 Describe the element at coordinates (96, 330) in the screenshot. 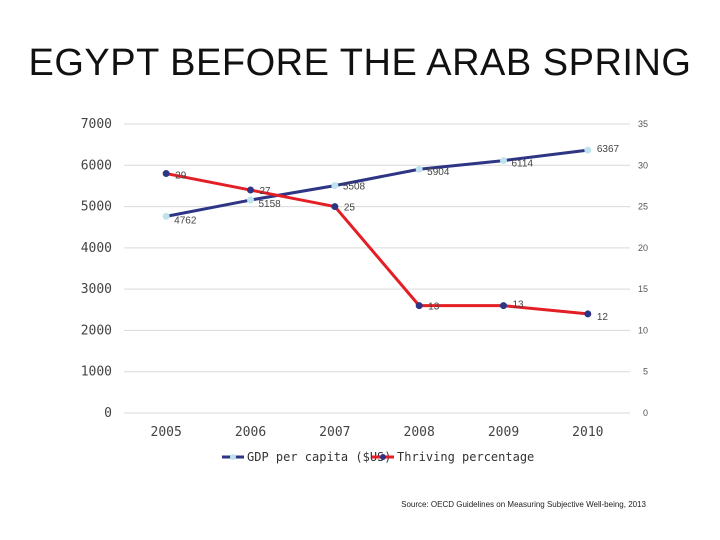

I see `y-left-tick-label: 2000` at that location.